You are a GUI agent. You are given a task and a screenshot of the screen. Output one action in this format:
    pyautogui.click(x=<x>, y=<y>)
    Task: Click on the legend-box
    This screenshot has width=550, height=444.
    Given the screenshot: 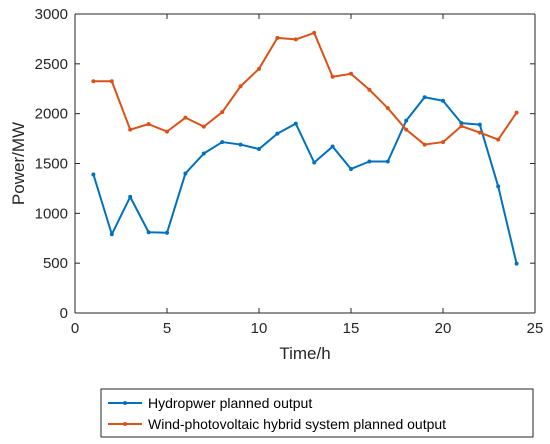 What is the action you would take?
    pyautogui.click(x=317, y=413)
    